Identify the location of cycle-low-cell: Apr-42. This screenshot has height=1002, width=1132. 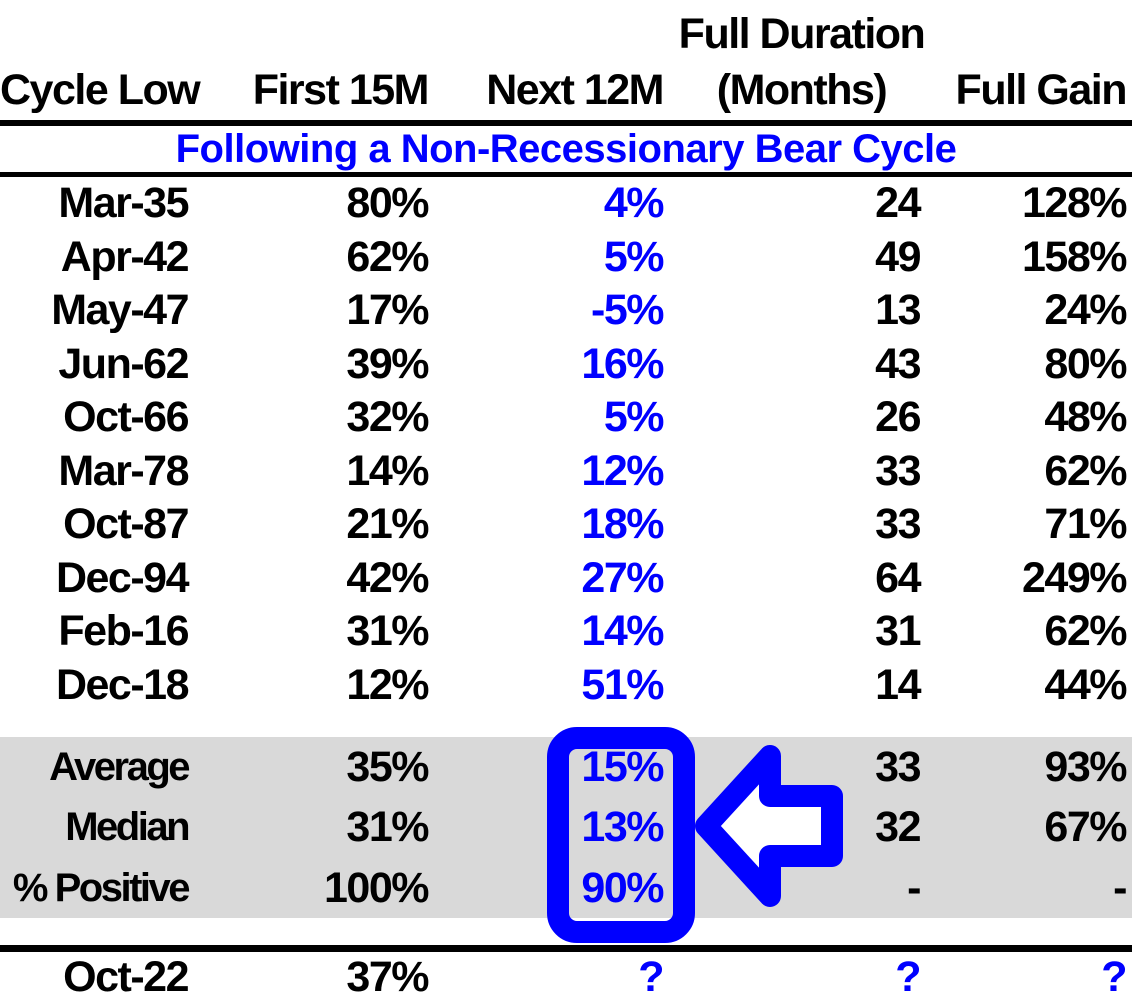
(125, 256).